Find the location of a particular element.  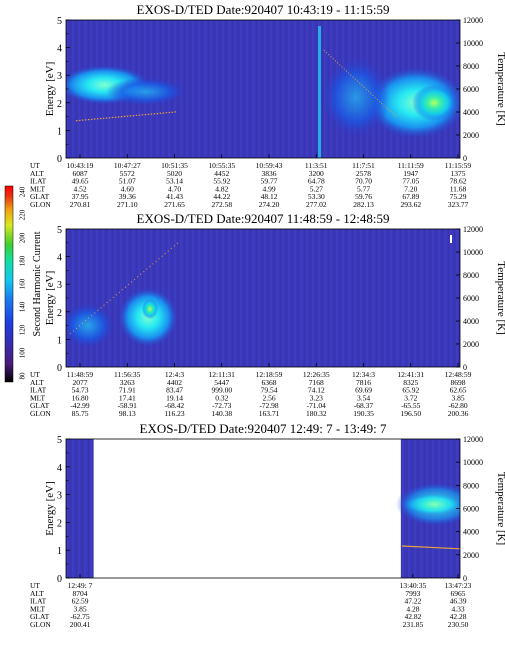

ephemeris-cell: 78.62 is located at coordinates (458, 181).